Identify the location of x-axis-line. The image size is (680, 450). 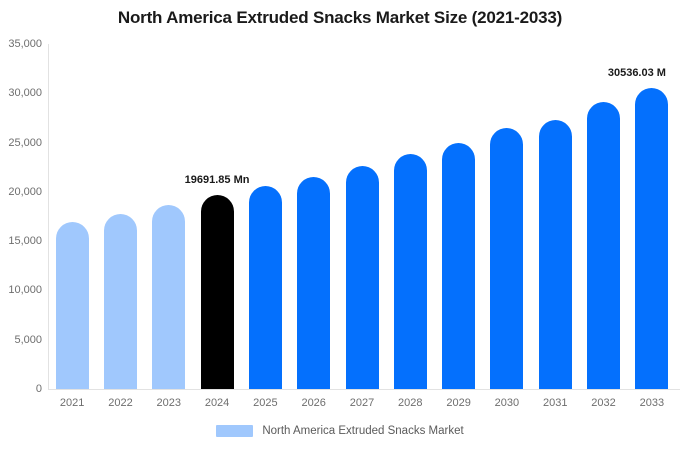
(364, 389).